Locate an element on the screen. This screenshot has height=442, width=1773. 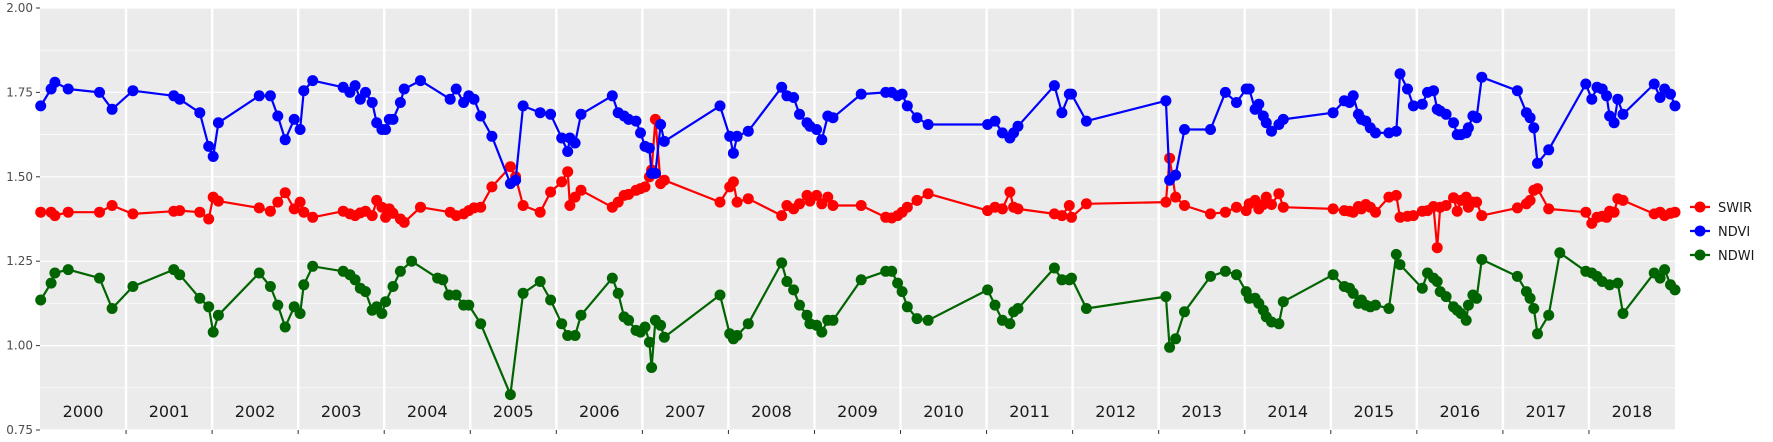
year-label: 2003 is located at coordinates (341, 411).